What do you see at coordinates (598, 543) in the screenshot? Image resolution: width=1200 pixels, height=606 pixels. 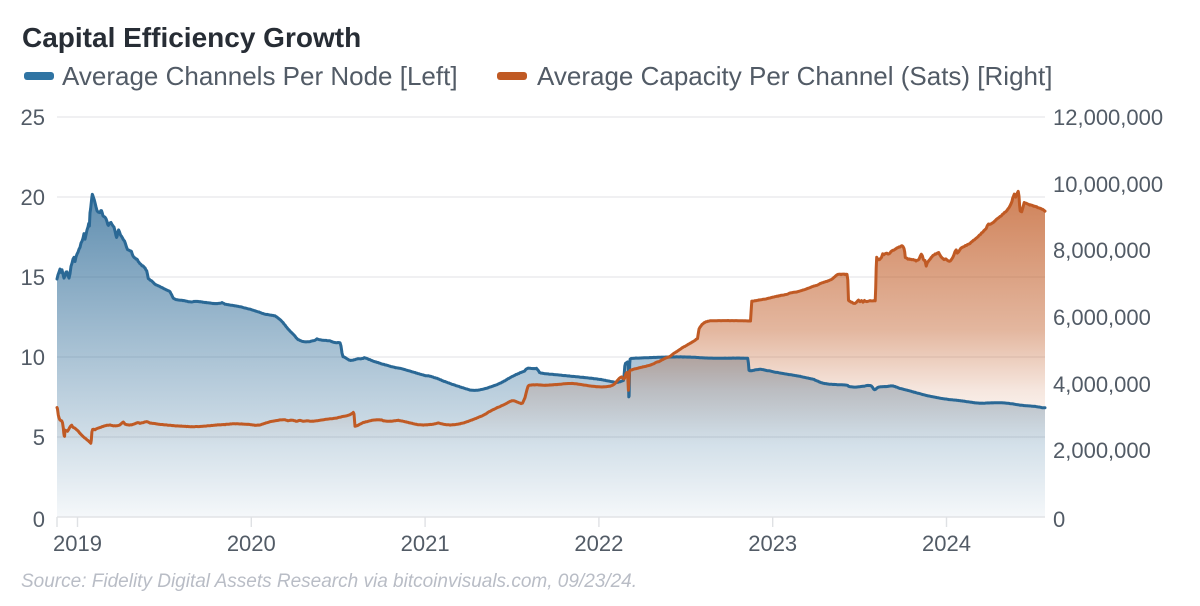 I see `svg-text: 2022` at bounding box center [598, 543].